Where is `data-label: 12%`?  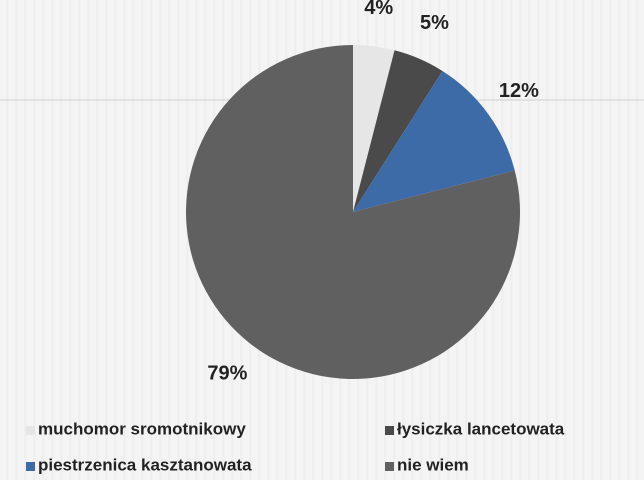 data-label: 12% is located at coordinates (519, 91).